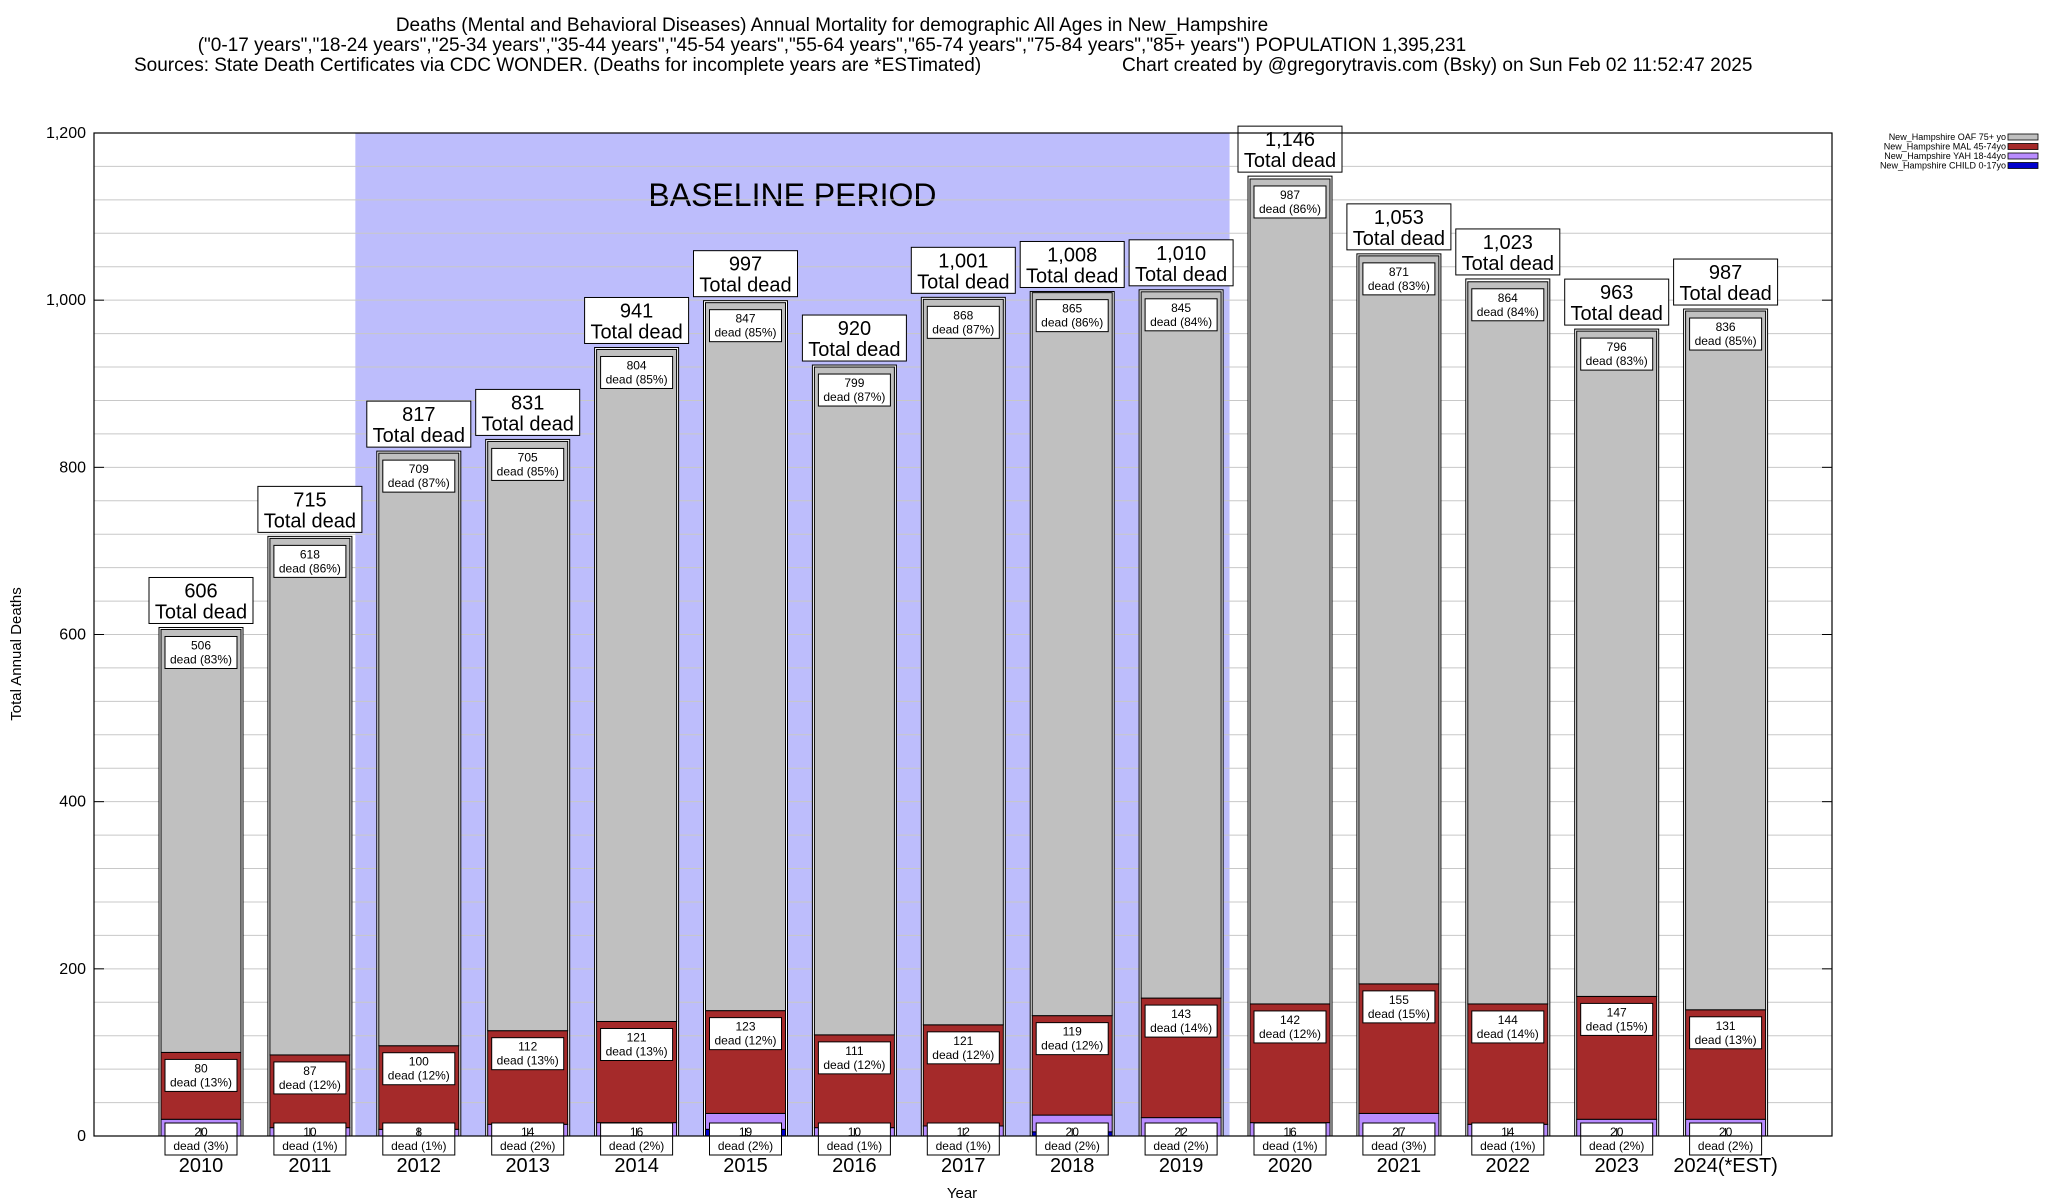 This screenshot has width=2048, height=1200. What do you see at coordinates (1072, 255) in the screenshot?
I see `total-label-value: 1,008` at bounding box center [1072, 255].